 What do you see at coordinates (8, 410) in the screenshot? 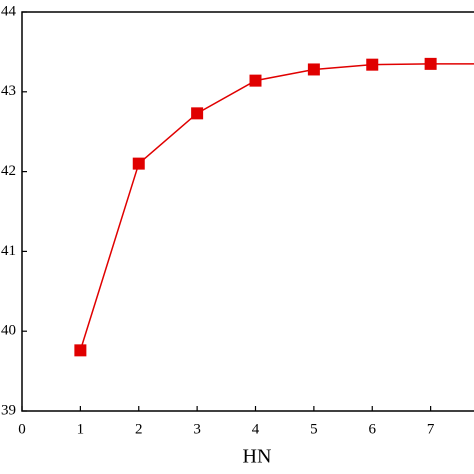
I see `y-tick-label: 39` at bounding box center [8, 410].